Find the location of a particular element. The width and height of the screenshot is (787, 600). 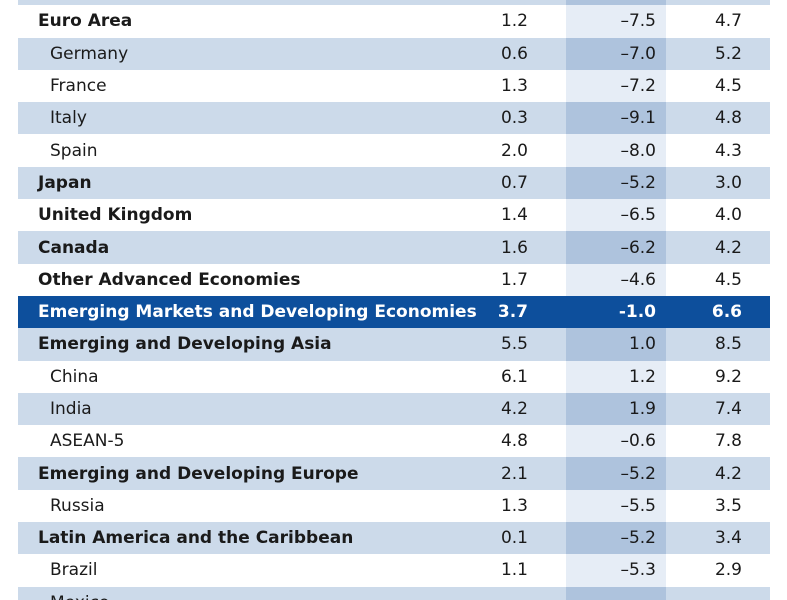

value-col-2: –7.2 is located at coordinates (616, 86).